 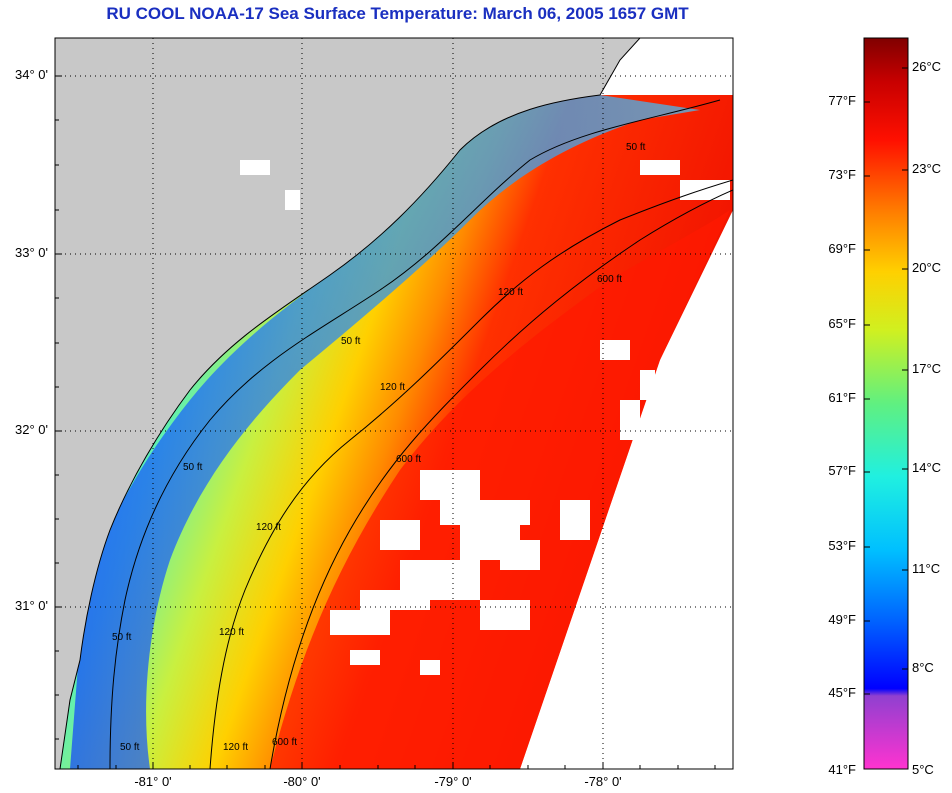 I want to click on colorbar, so click(x=886, y=403).